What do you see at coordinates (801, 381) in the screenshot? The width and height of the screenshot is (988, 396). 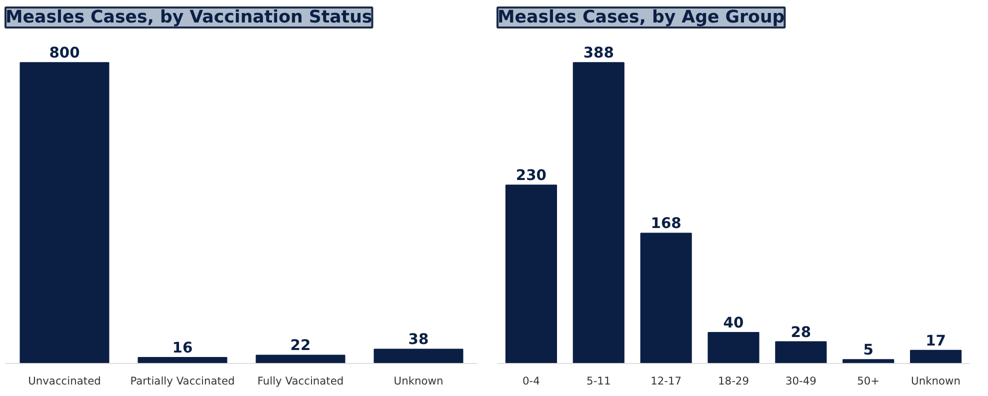 I see `x-tick-label: 30-49` at bounding box center [801, 381].